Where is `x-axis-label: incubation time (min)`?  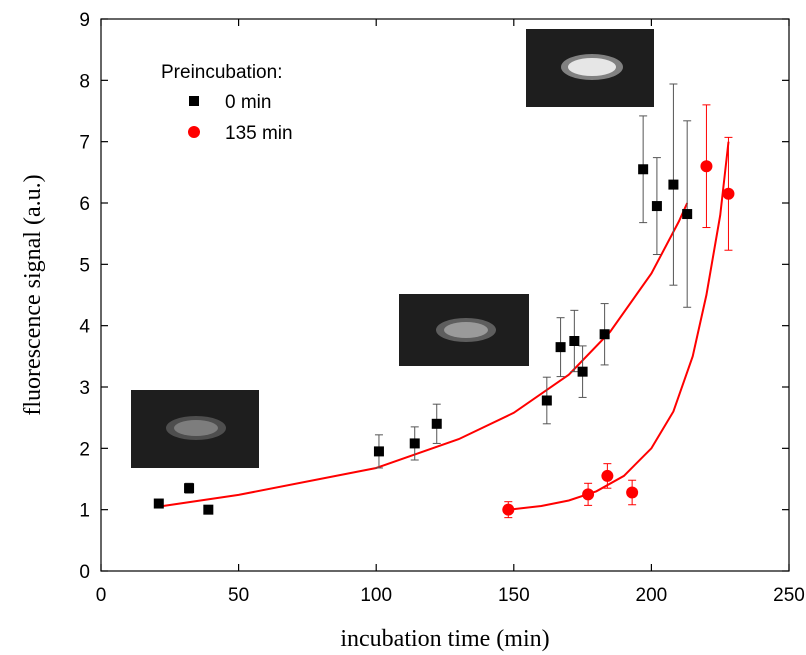
x-axis-label: incubation time (min) is located at coordinates (444, 639).